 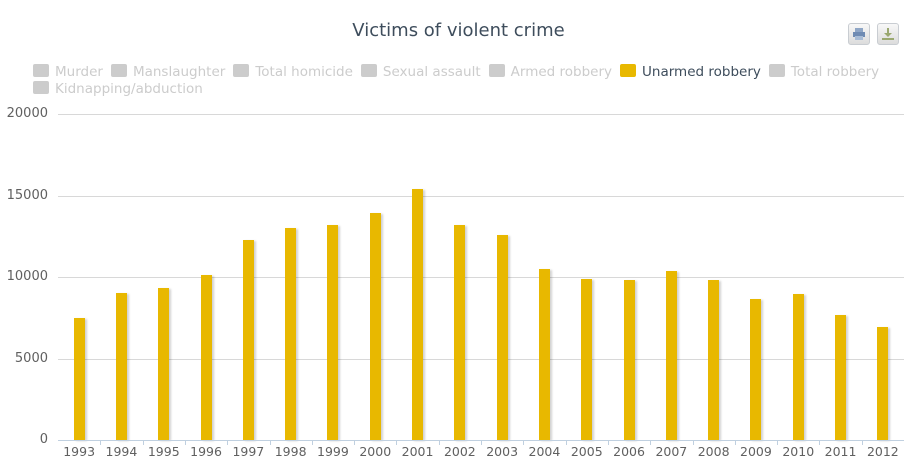 What do you see at coordinates (163, 451) in the screenshot?
I see `x-tick-label: 1995` at bounding box center [163, 451].